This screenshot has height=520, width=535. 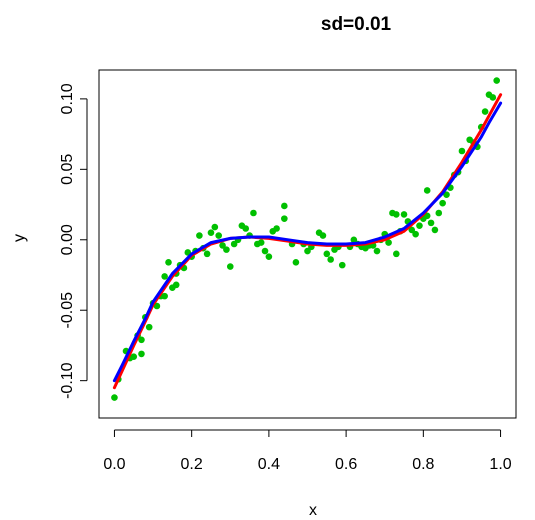 What do you see at coordinates (356, 24) in the screenshot?
I see `chart-title: sd=0.01` at bounding box center [356, 24].